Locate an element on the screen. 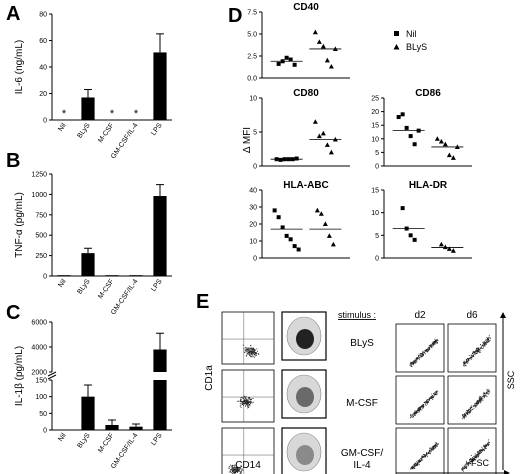 This screenshot has height=474, width=520. row-label-gmcsf: GM-CSF/ is located at coordinates (362, 453).